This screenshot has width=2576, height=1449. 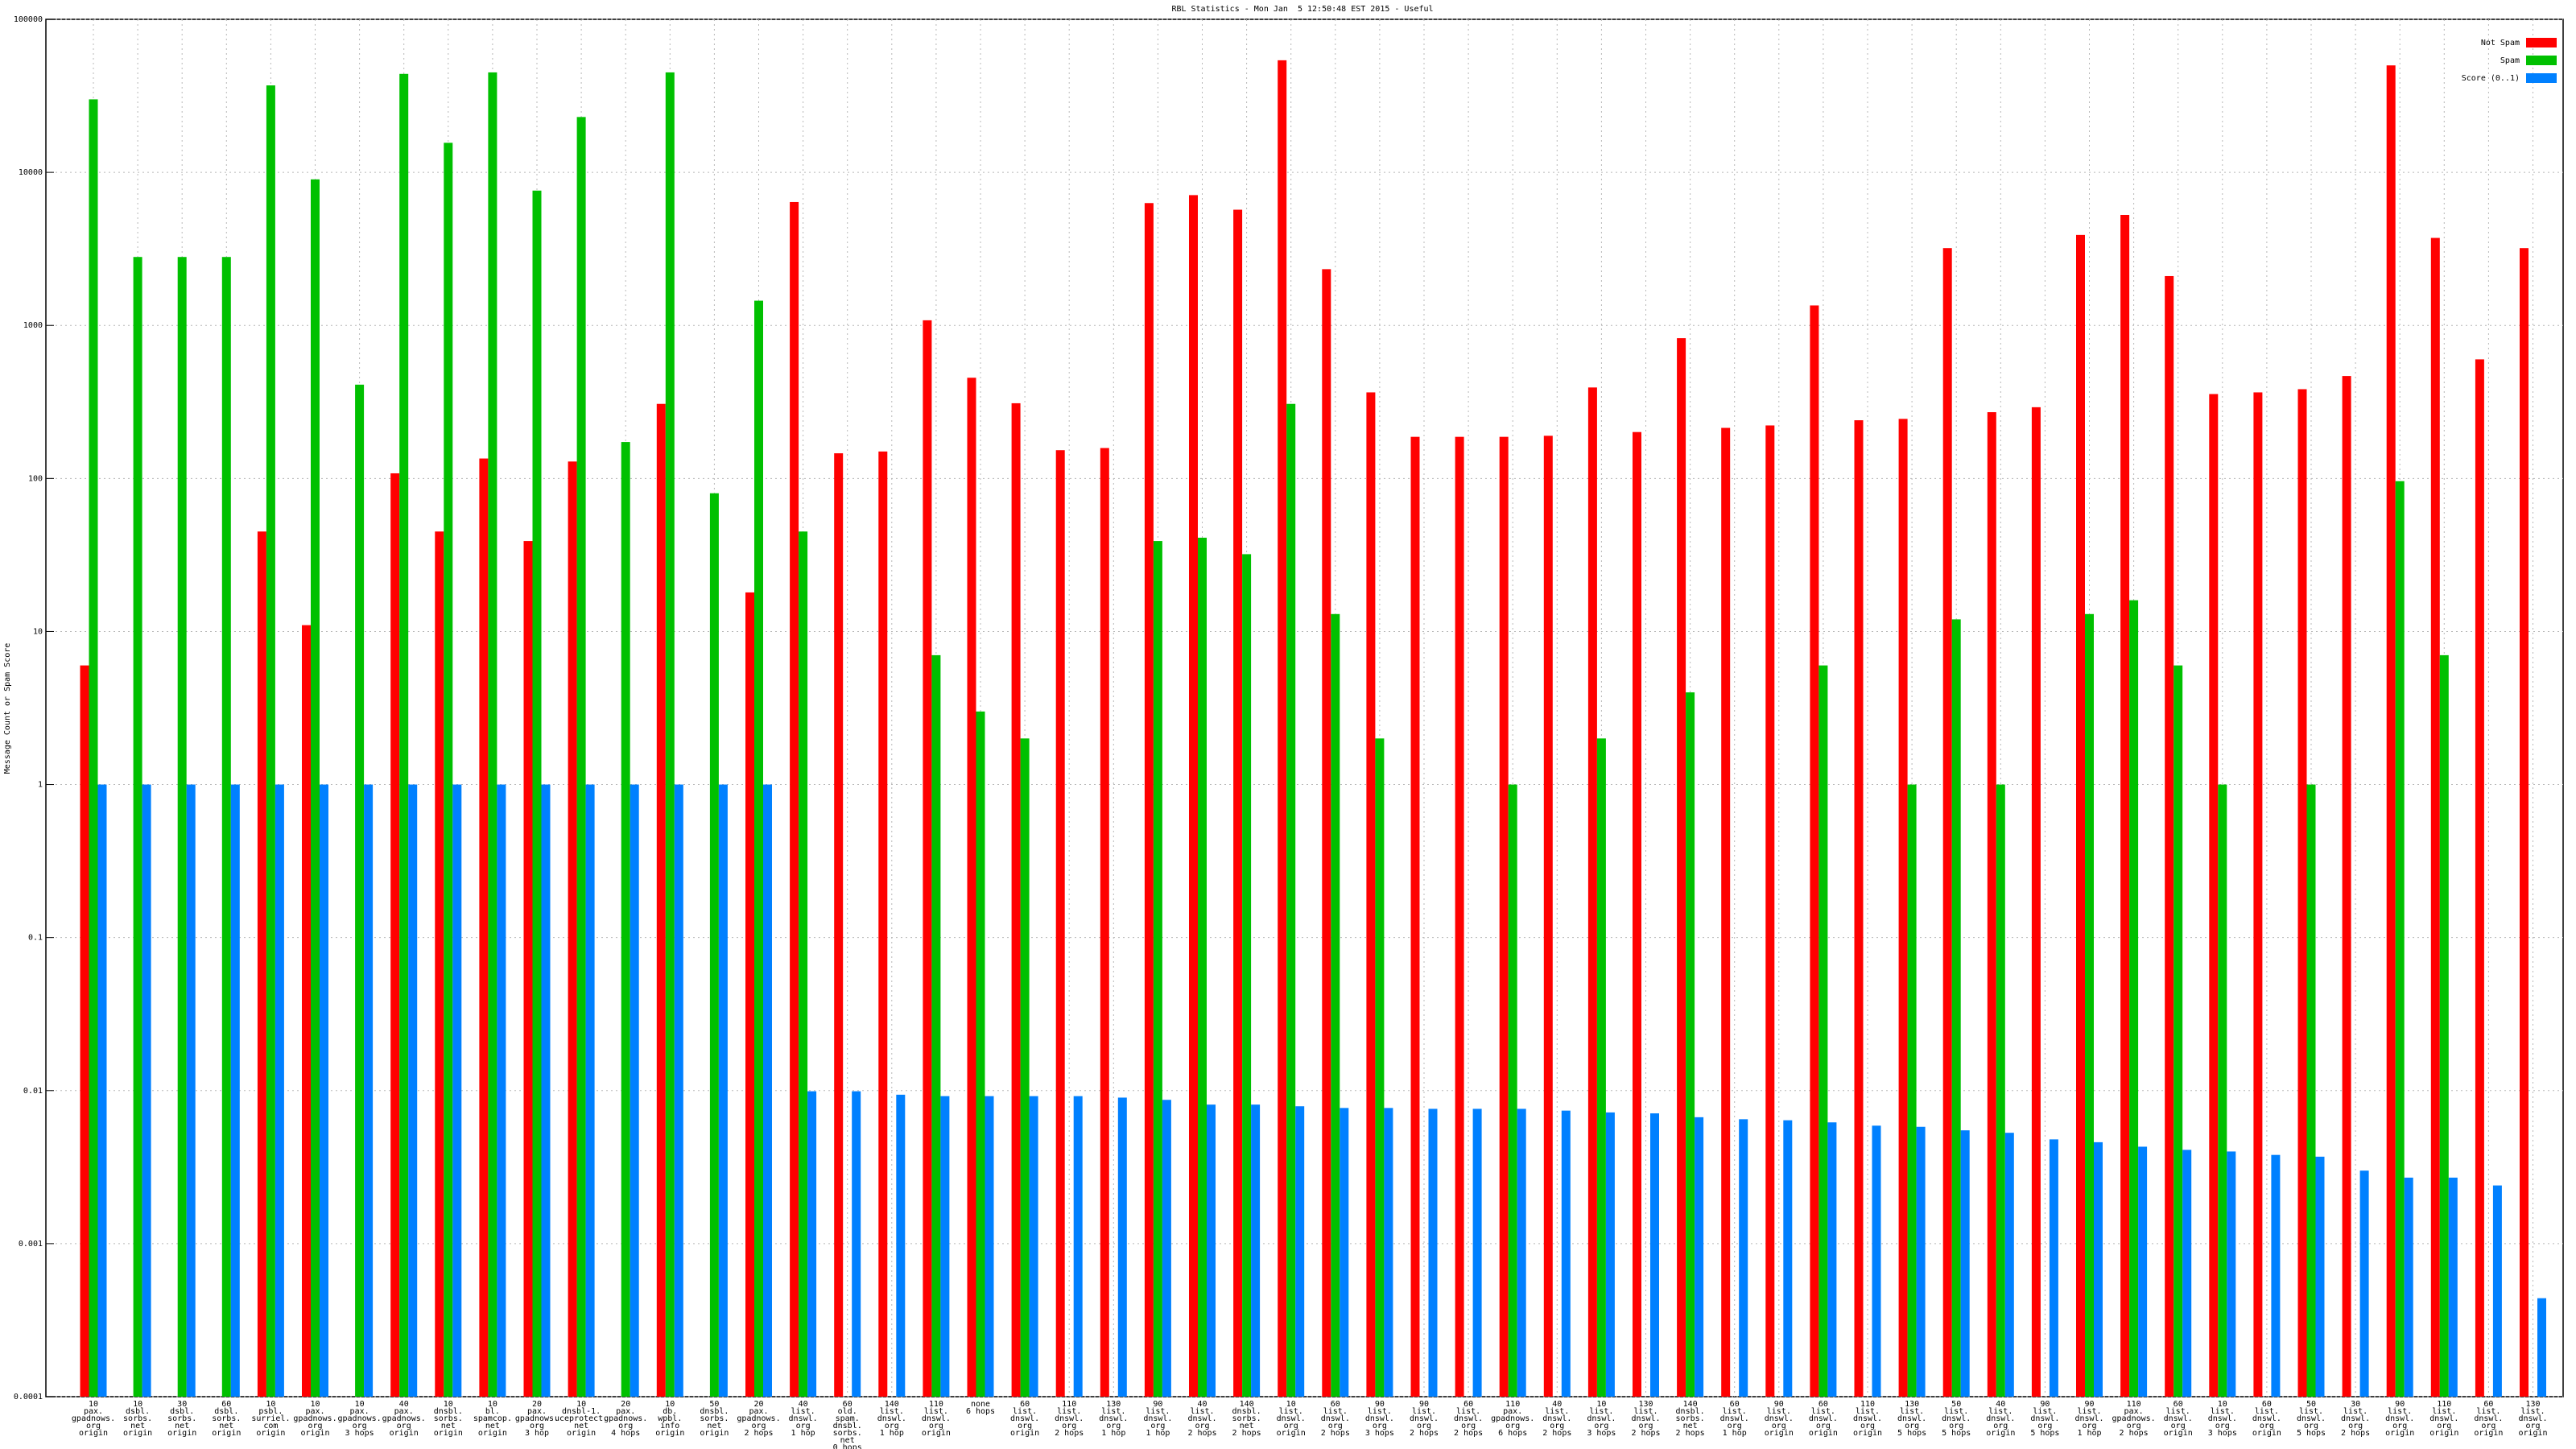 I want to click on x-tick-label: dsbl., so click(x=138, y=1411).